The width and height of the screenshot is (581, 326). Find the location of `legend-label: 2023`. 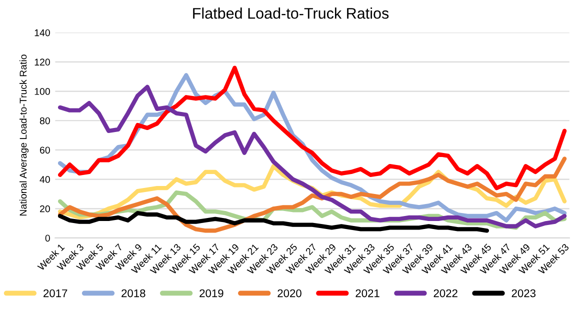

legend-label: 2023 is located at coordinates (524, 293).